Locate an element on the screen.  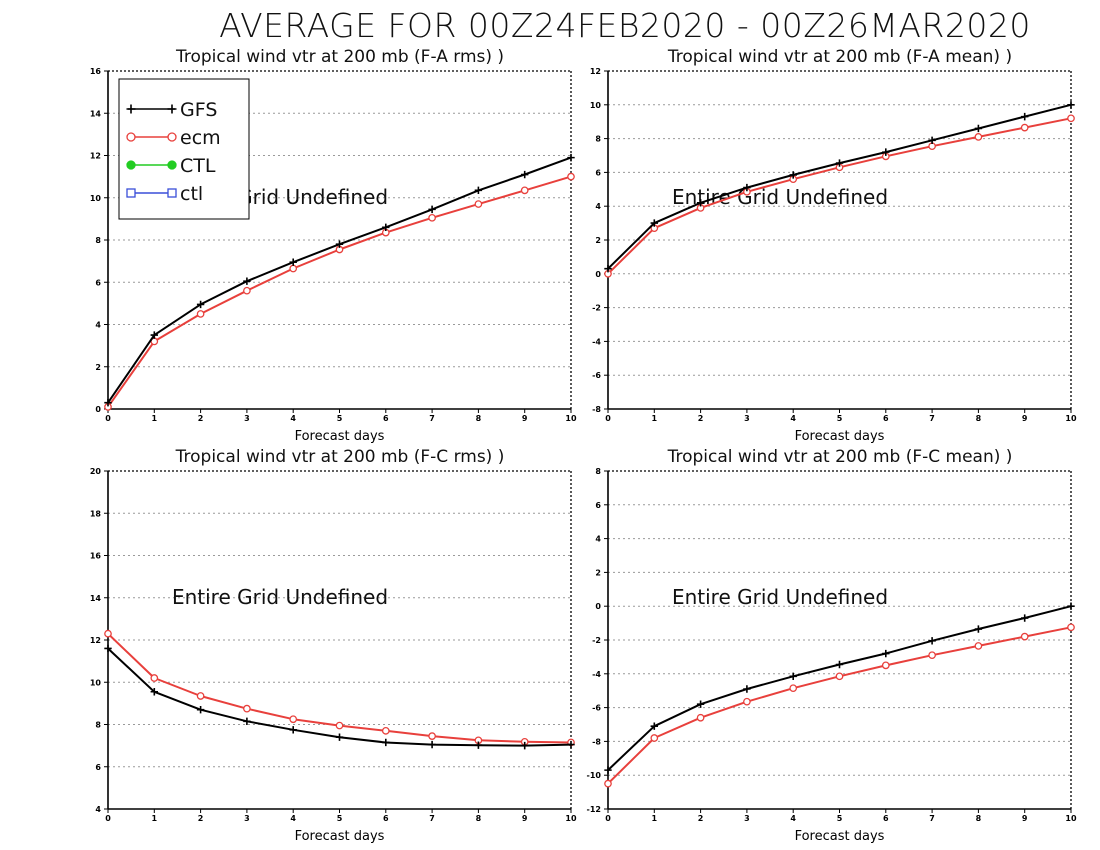
legend-label: ecm is located at coordinates (200, 138).